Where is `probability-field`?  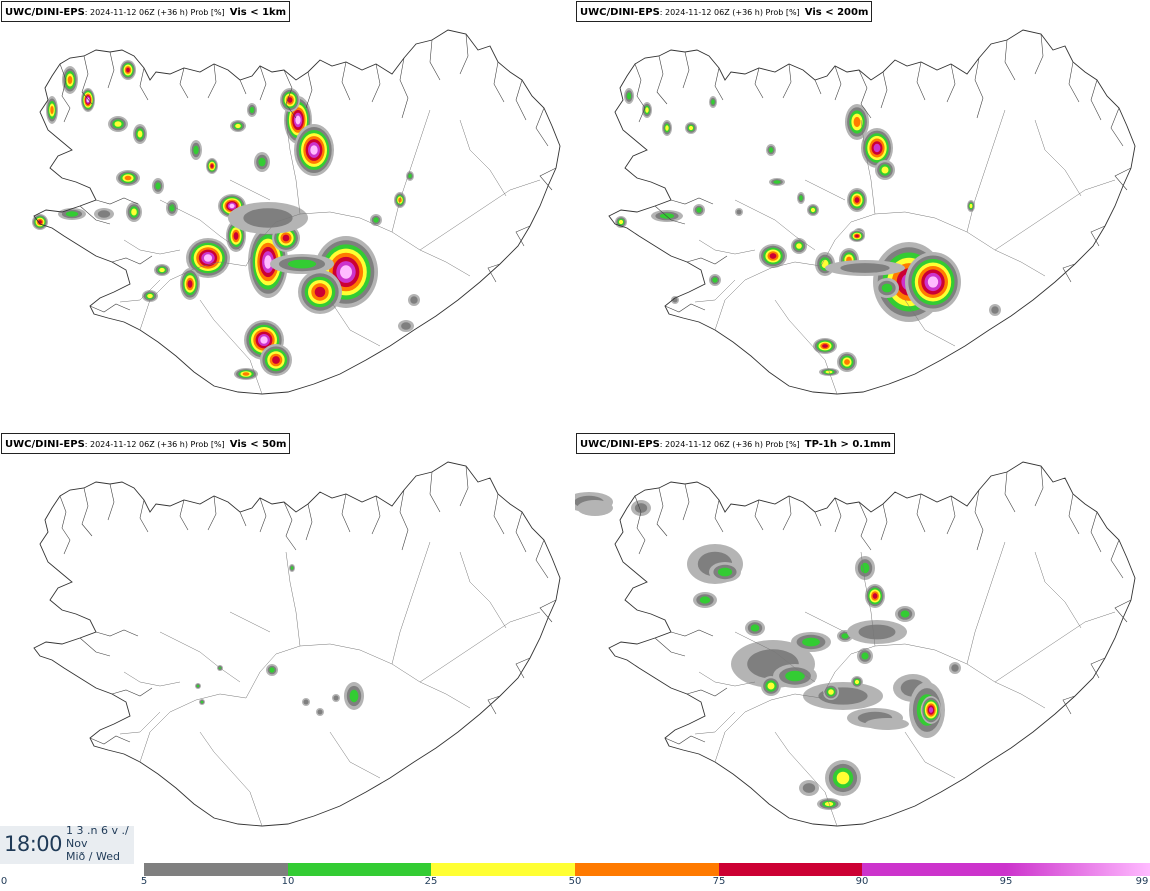
probability-field is located at coordinates (279, 640).